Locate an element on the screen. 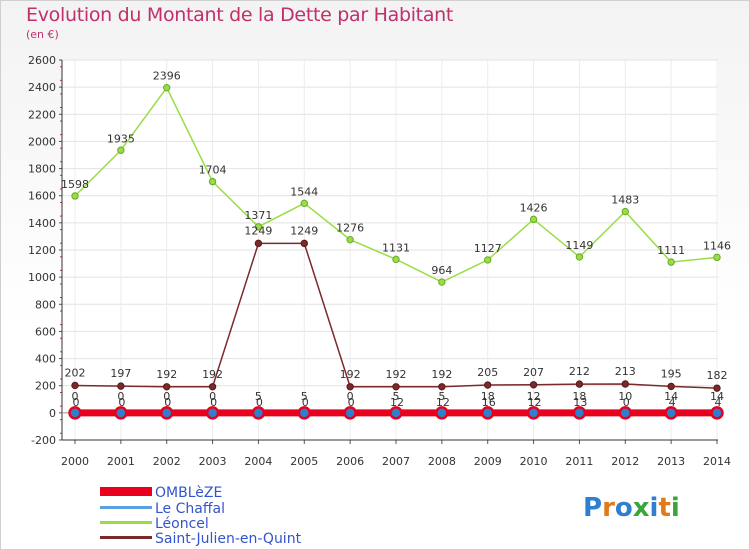 This screenshot has height=550, width=750. x-tick-label: 2005 is located at coordinates (304, 461).